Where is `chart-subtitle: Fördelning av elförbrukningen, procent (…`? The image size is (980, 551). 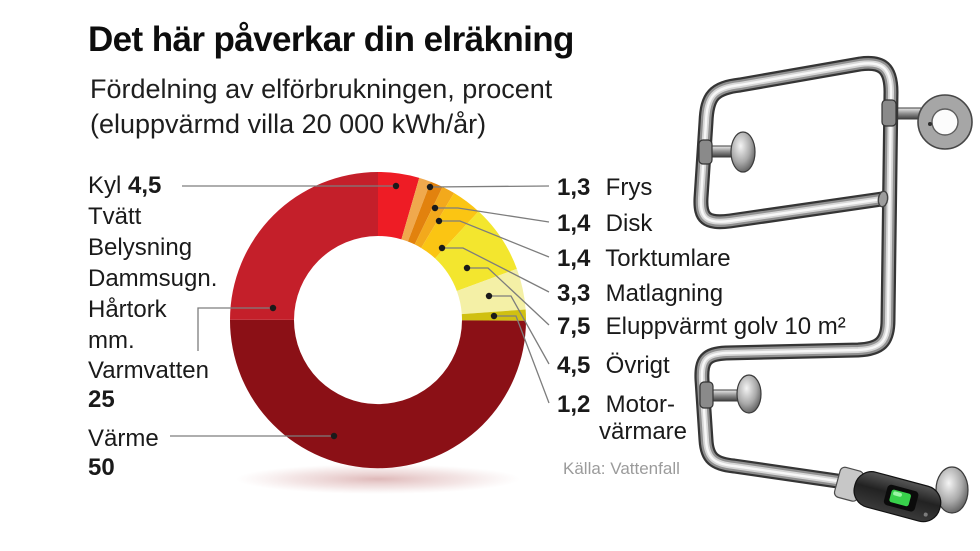
chart-subtitle: Fördelning av elförbrukningen, procent (… is located at coordinates (321, 107).